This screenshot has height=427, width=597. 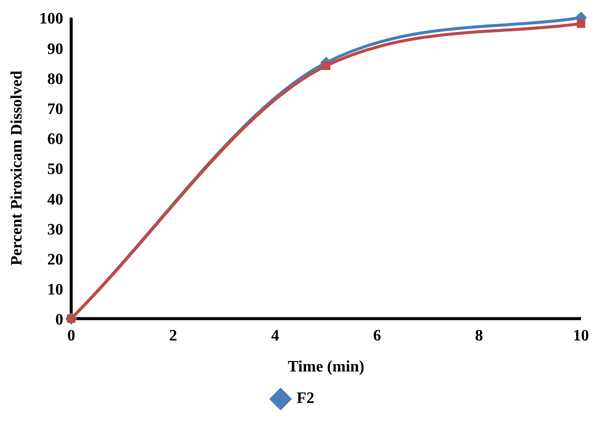 I want to click on y-tick-label: 10, so click(x=55, y=290).